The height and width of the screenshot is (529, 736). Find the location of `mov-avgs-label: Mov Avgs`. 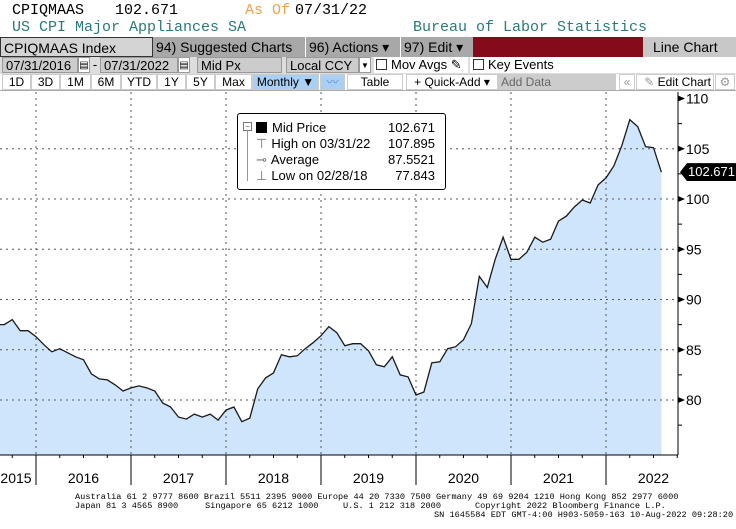

mov-avgs-label: Mov Avgs is located at coordinates (419, 64).